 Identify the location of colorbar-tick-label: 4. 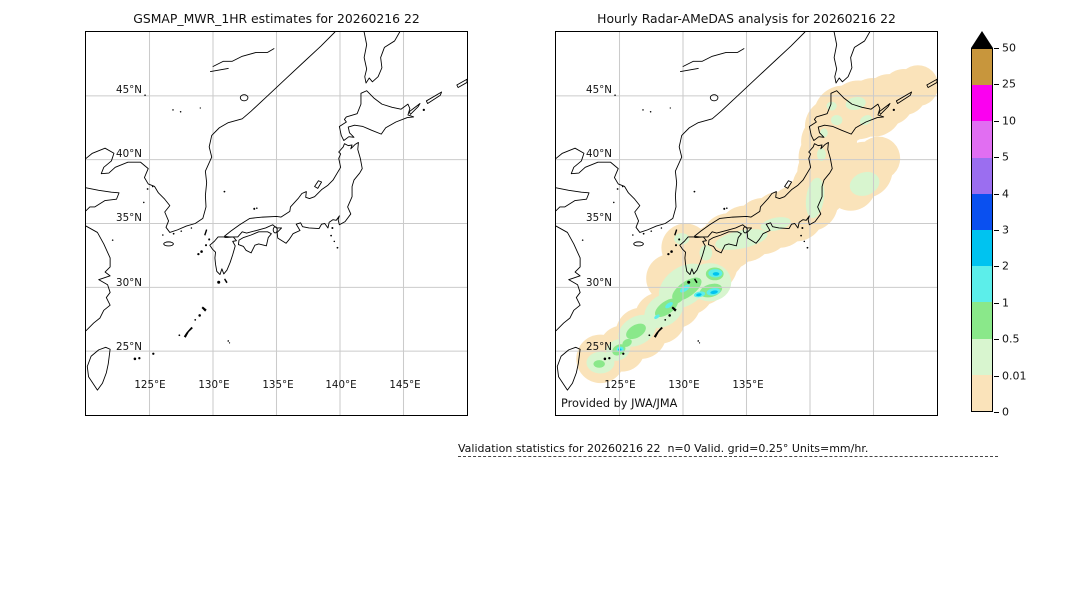
(1005, 194).